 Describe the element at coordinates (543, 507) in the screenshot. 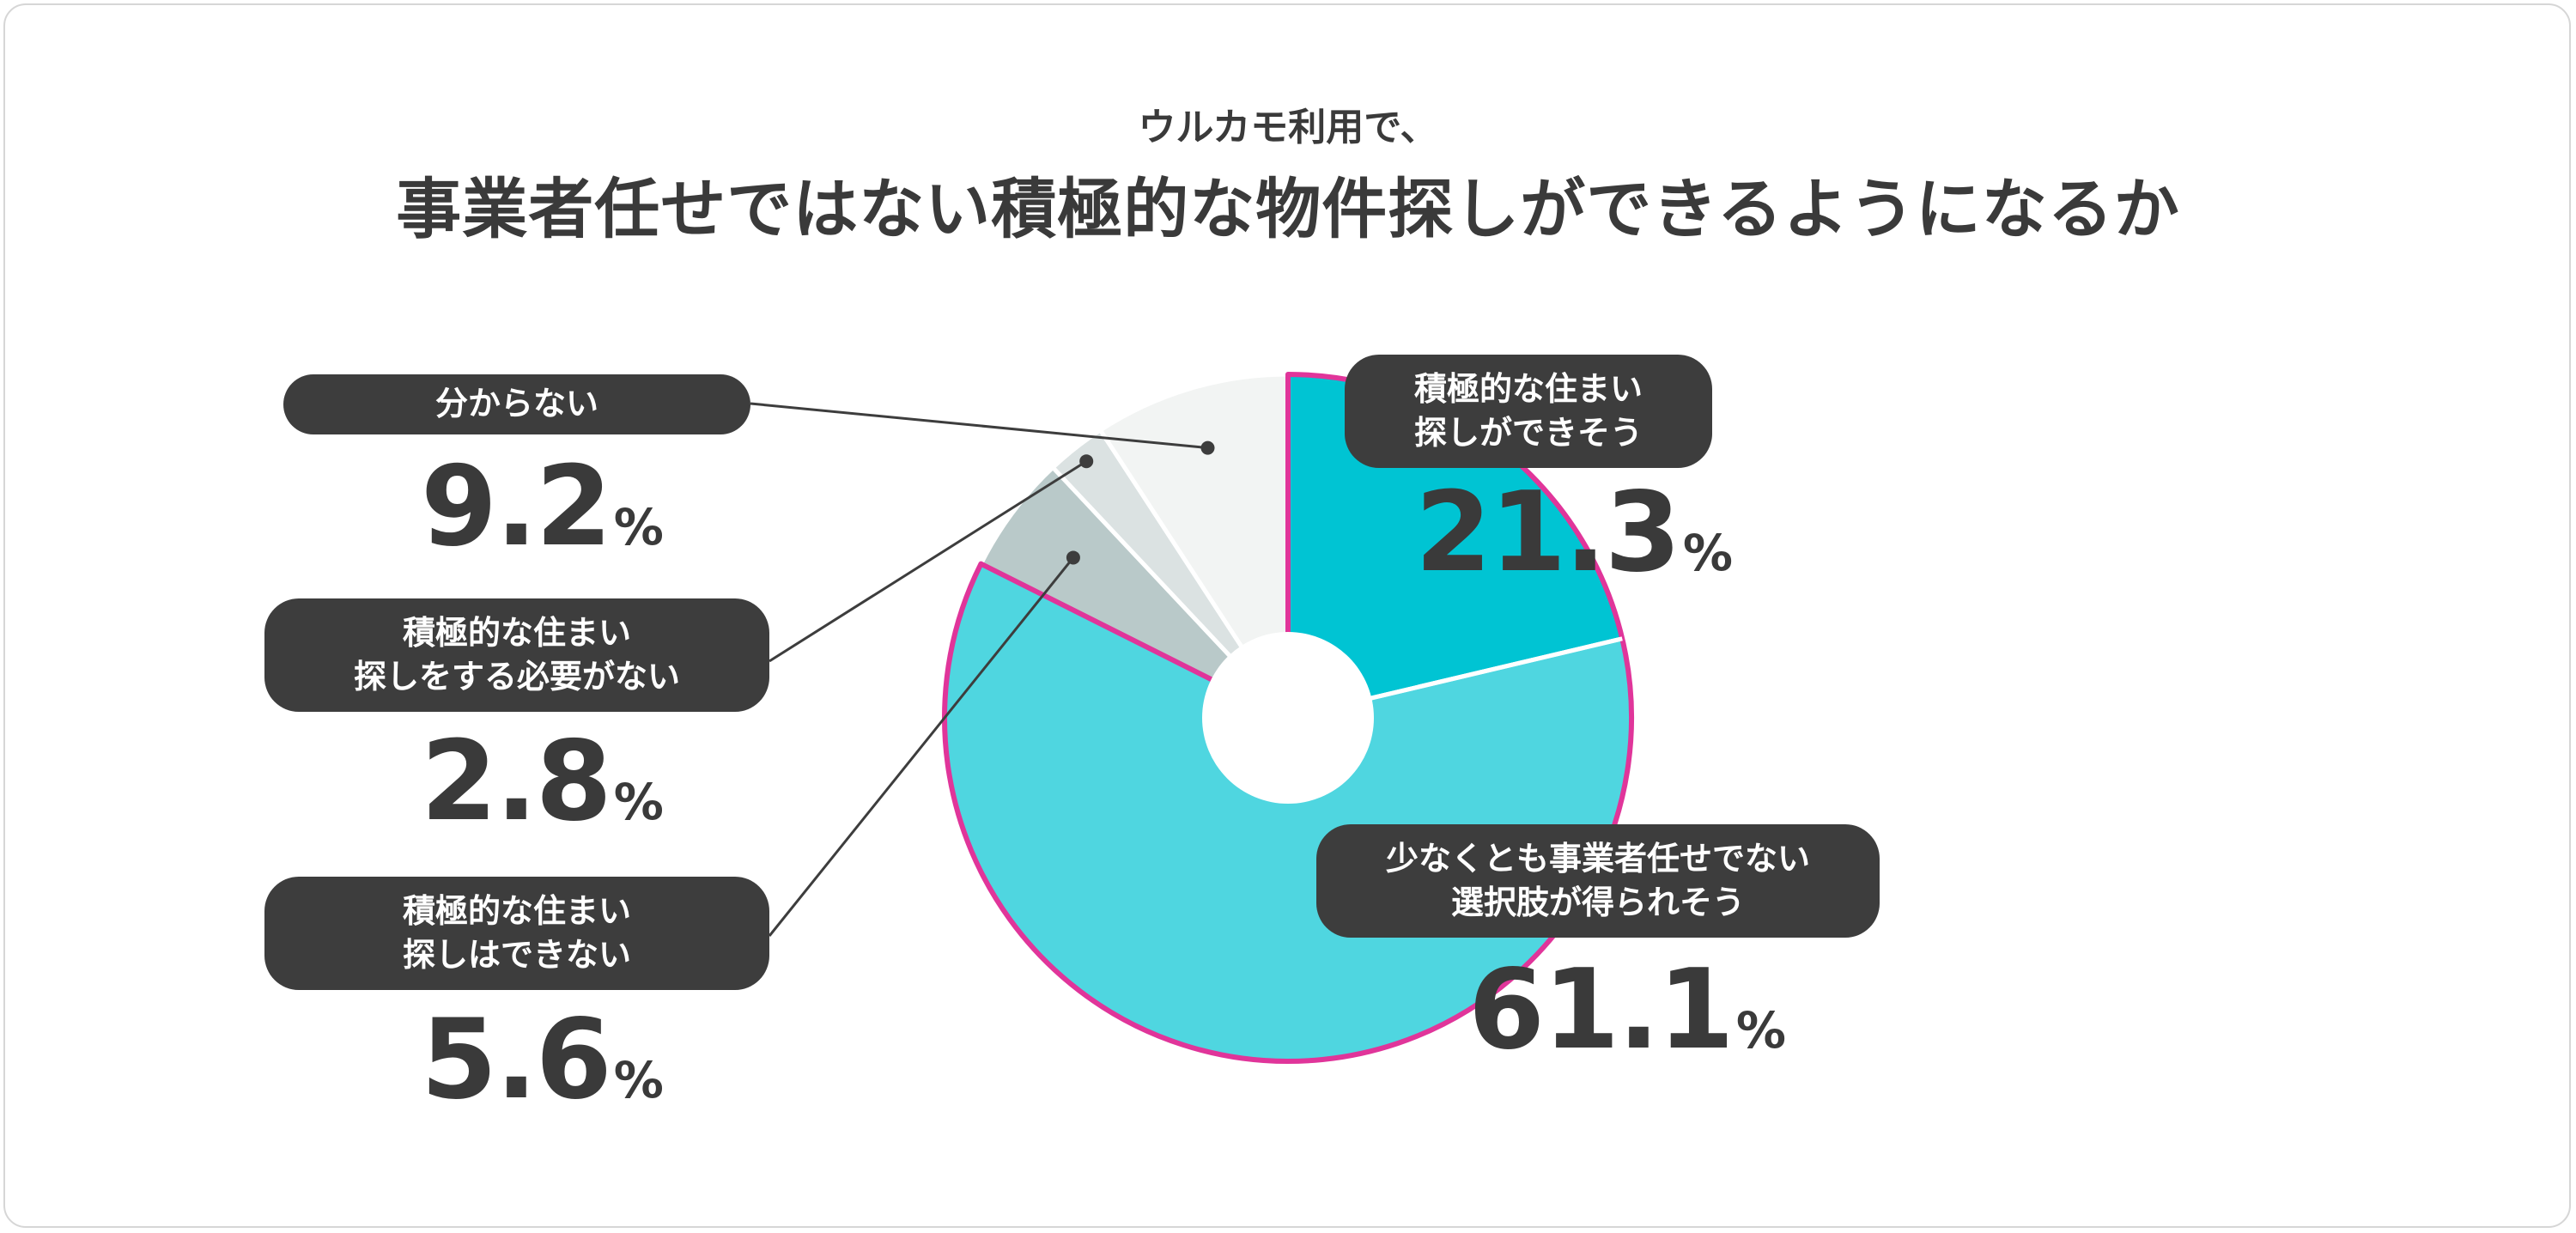

I see `slice-value-unknown: 9.2%` at that location.